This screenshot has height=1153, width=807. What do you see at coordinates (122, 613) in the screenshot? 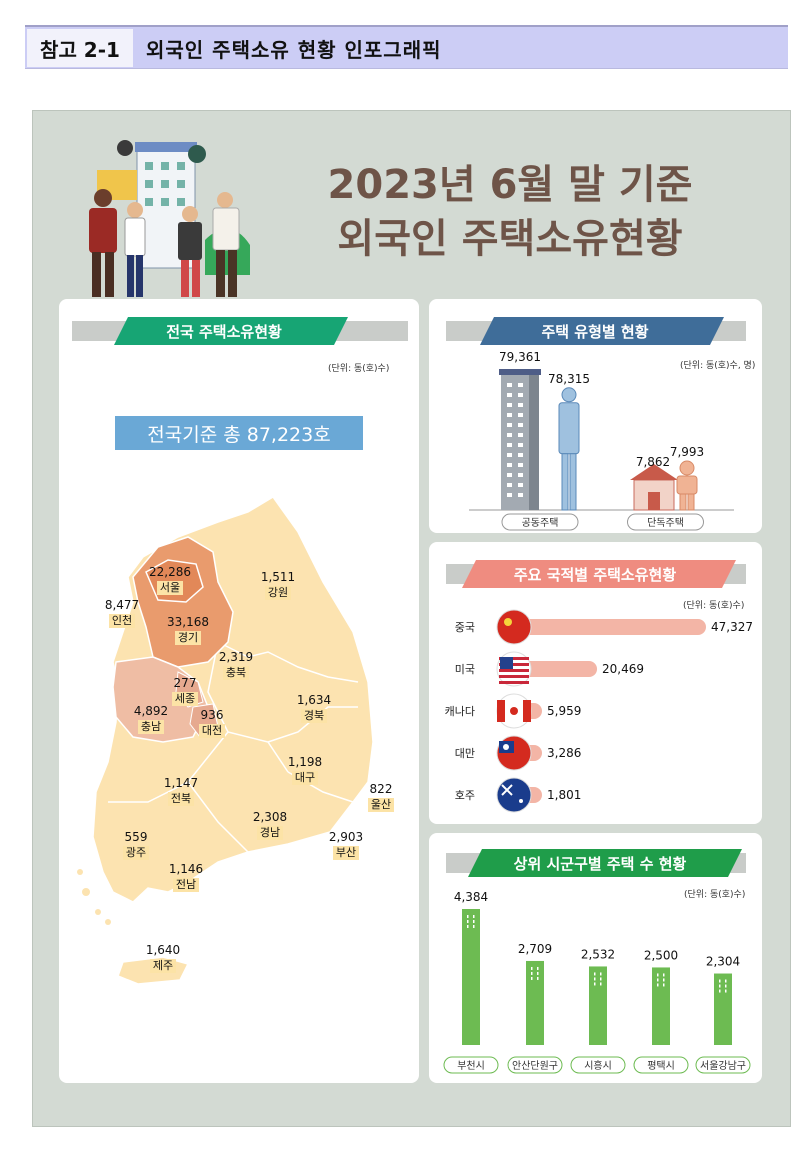
I see `map-region-인천: 8,477 인천` at bounding box center [122, 613].